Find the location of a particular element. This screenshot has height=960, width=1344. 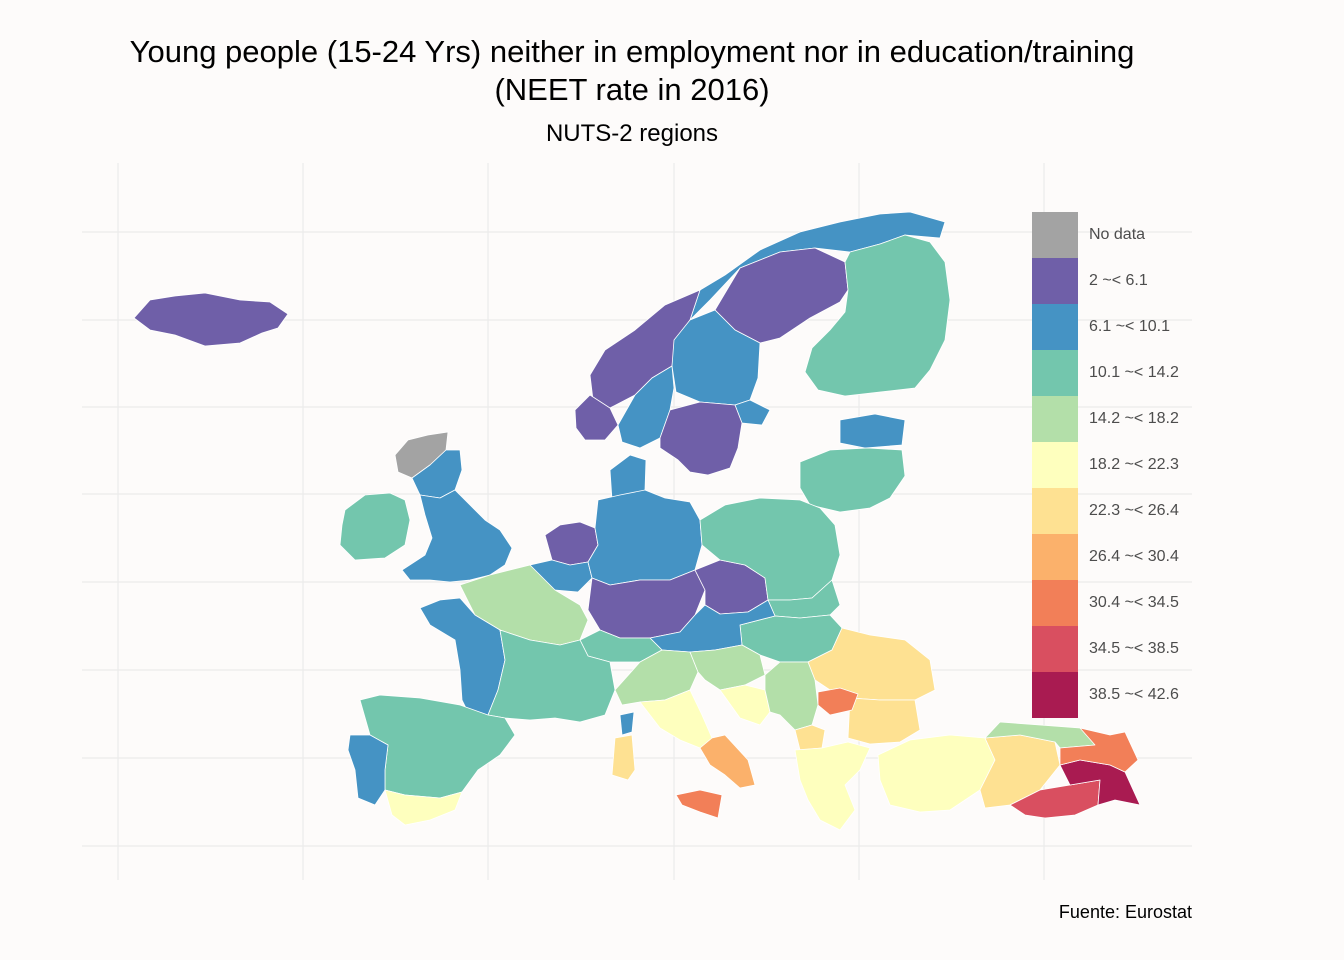

region-southern-sweden is located at coordinates (701, 438).